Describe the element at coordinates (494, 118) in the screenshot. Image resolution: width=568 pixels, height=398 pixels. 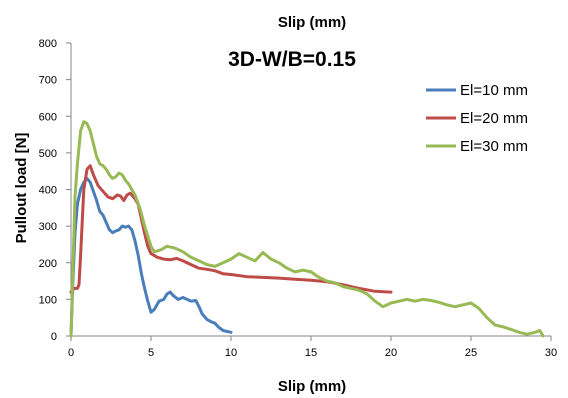
I see `legend-label: El=20 mm` at that location.